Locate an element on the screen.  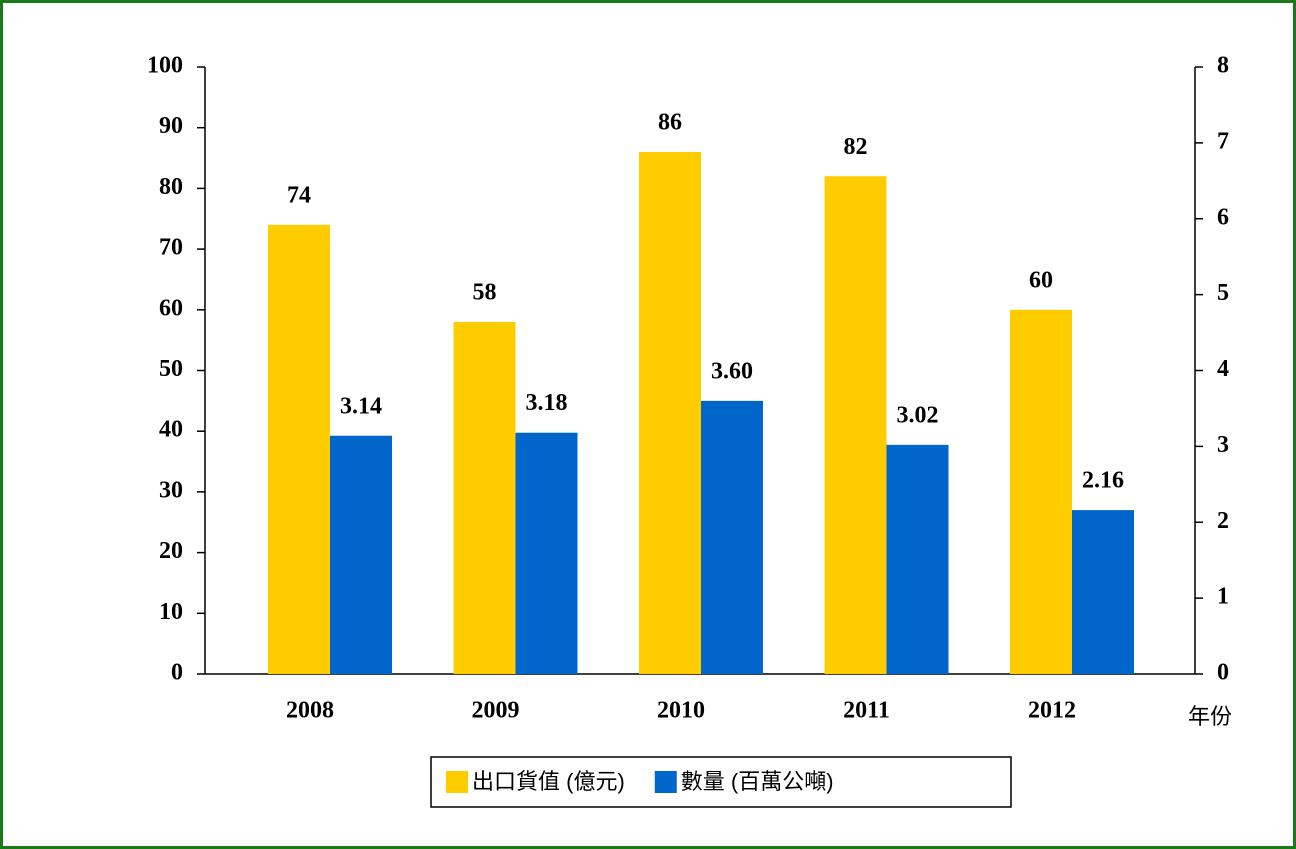
y2-tick-label: 7 is located at coordinates (1223, 141).